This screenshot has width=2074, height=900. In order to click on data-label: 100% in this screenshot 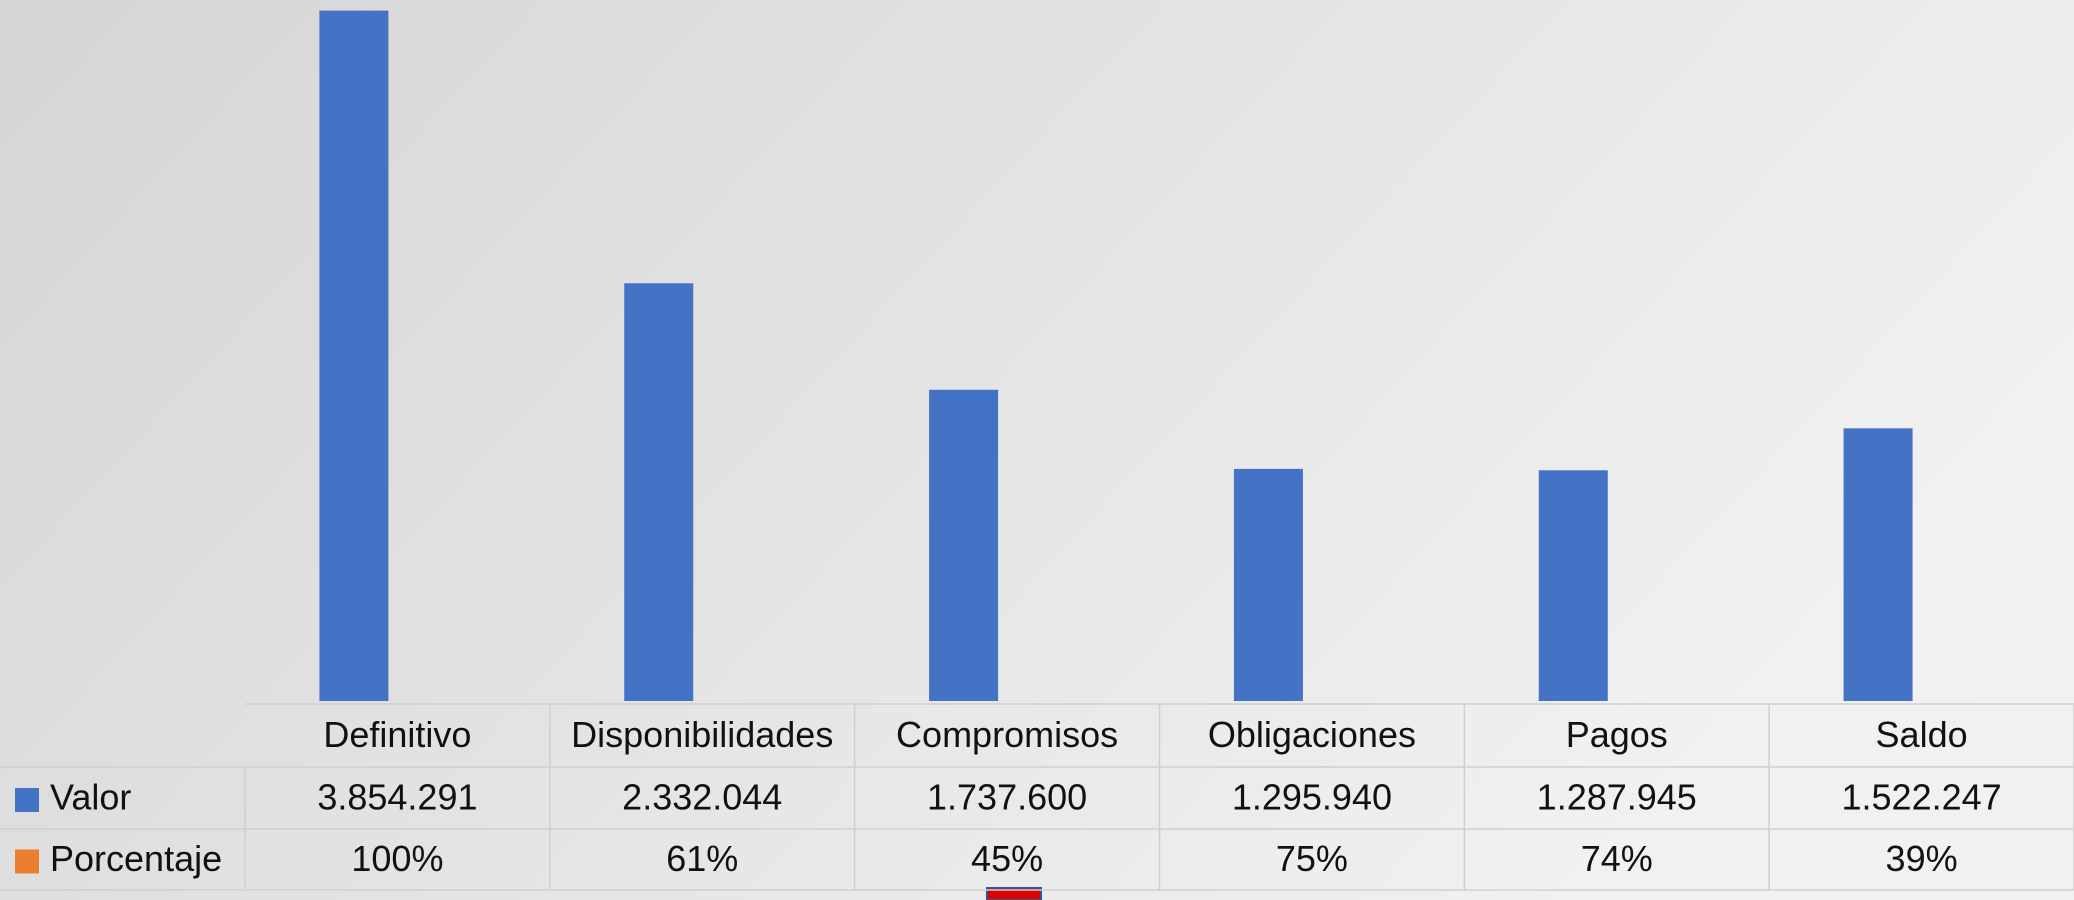, I will do `click(397, 858)`.